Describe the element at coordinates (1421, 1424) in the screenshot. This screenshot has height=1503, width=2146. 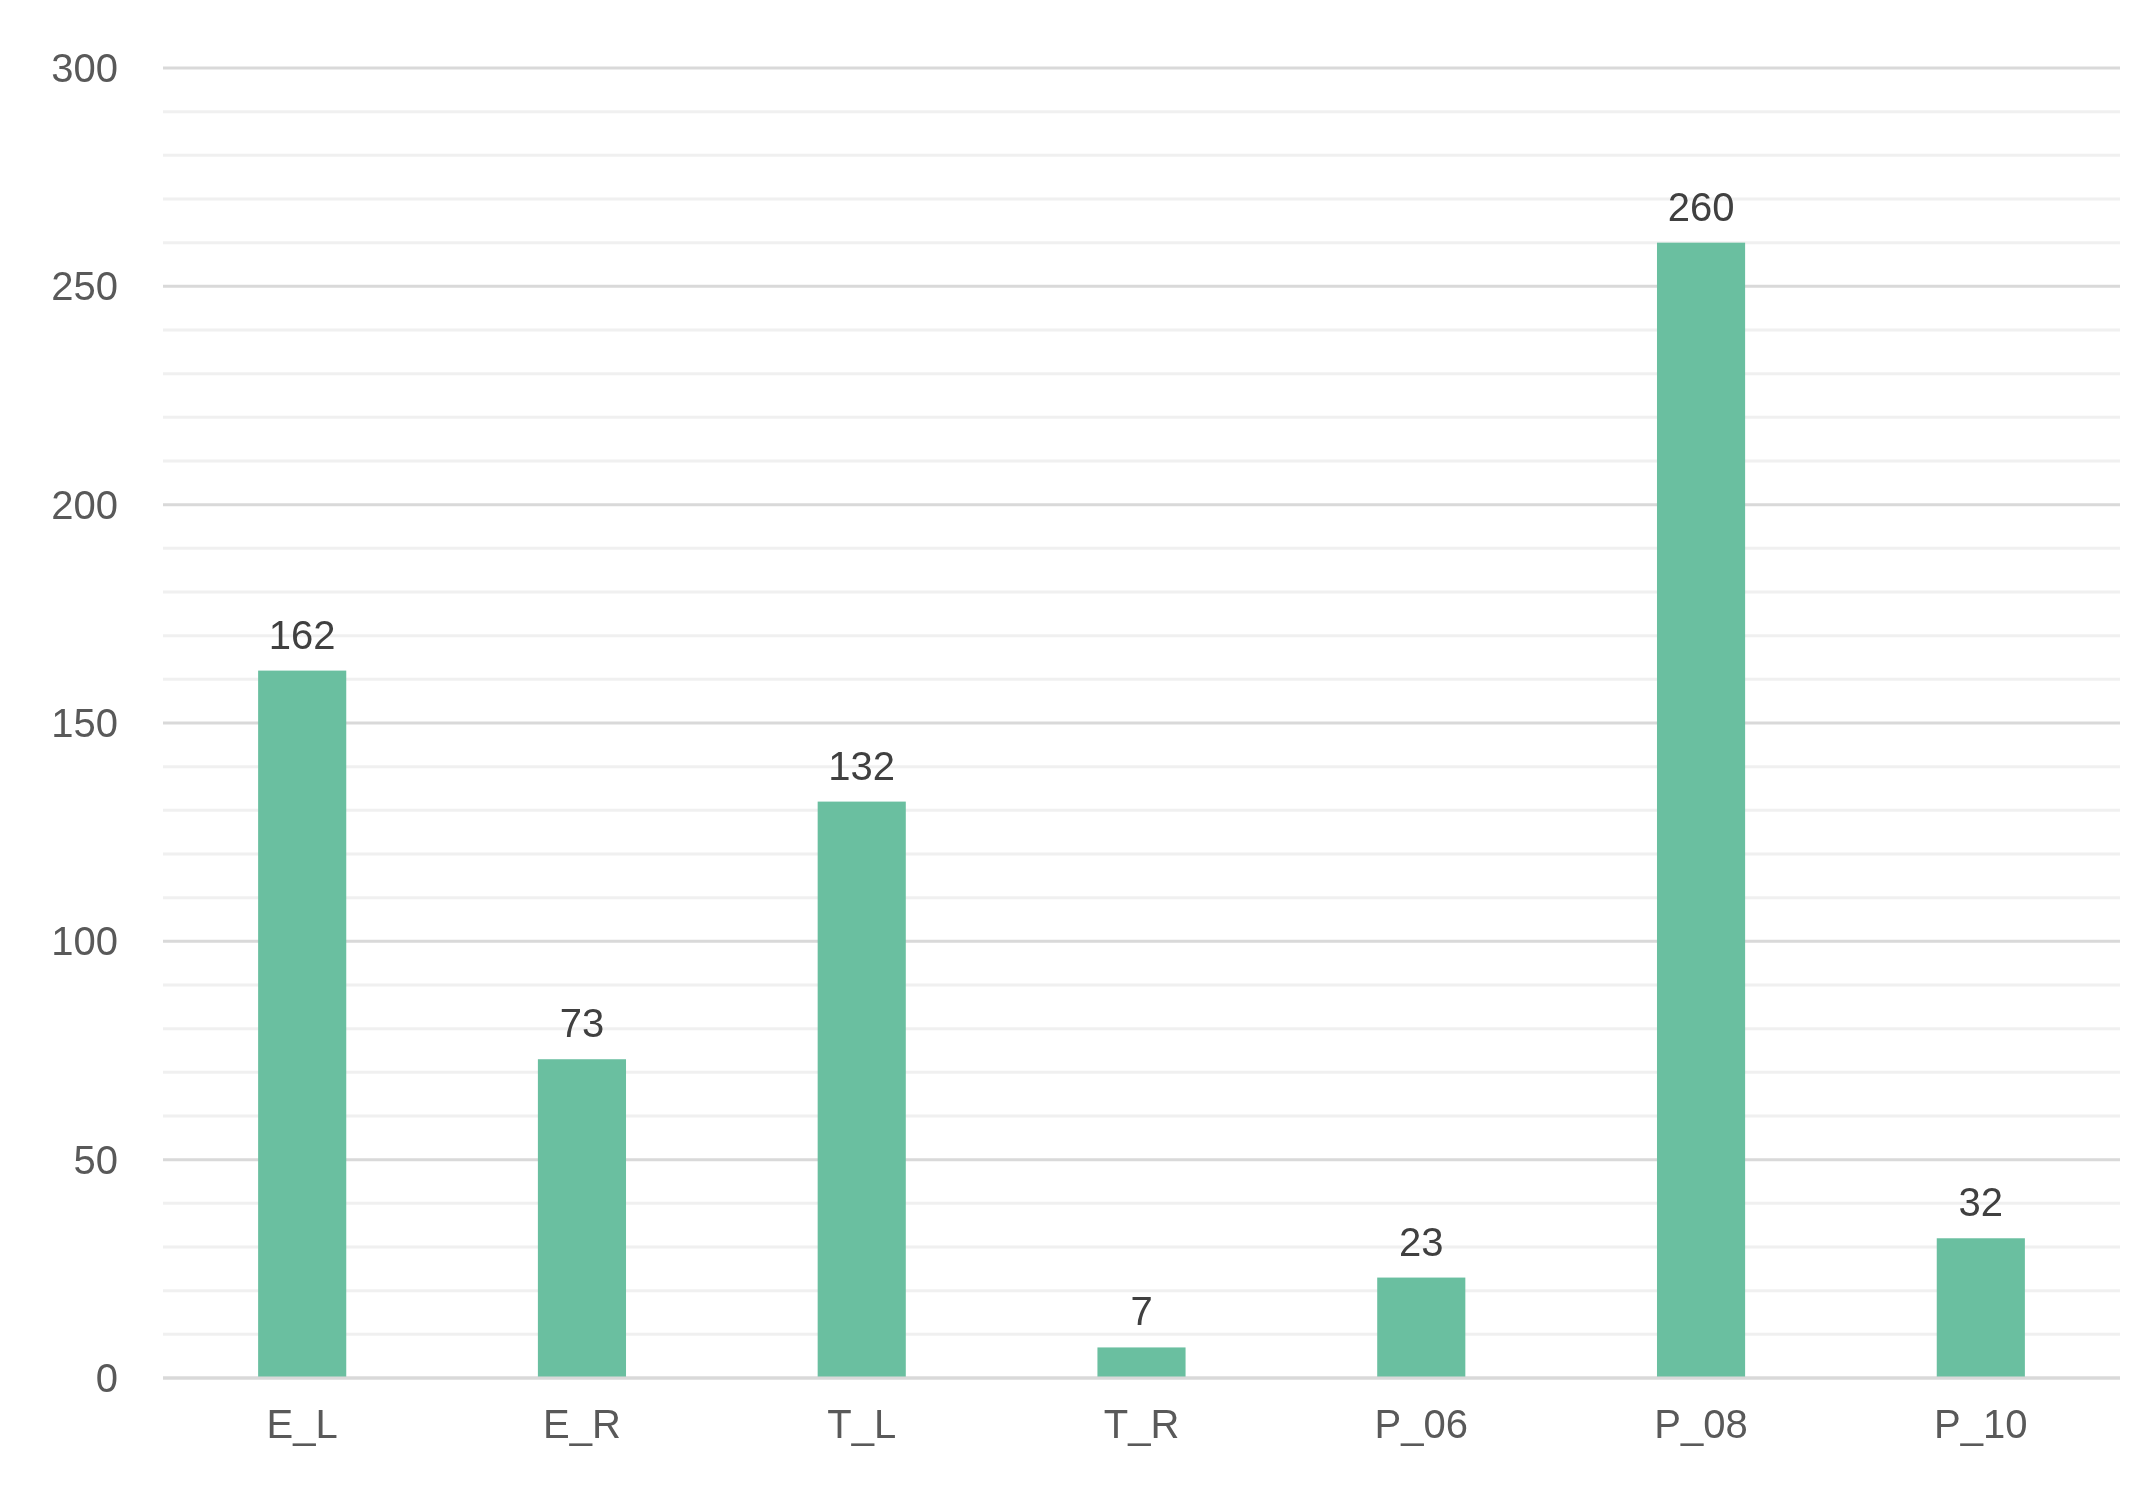
I see `x-tick-label: P_06` at that location.